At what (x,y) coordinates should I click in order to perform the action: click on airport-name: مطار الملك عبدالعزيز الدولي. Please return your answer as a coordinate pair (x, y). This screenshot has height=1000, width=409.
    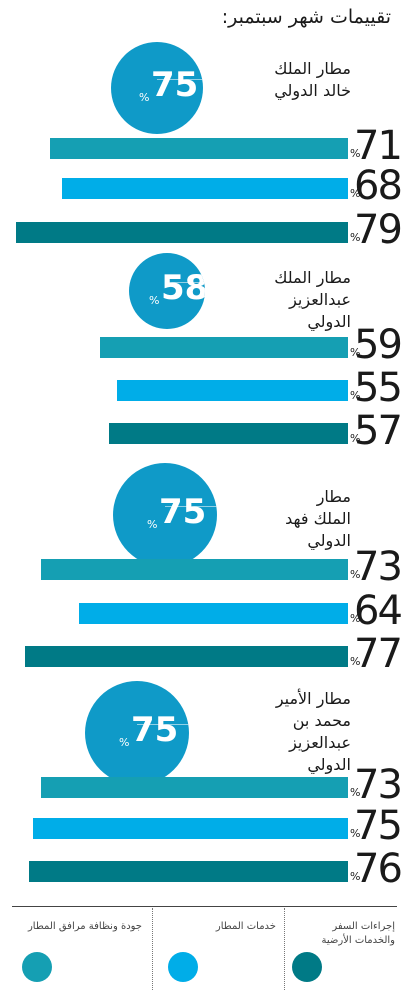
    Looking at the image, I should click on (312, 300).